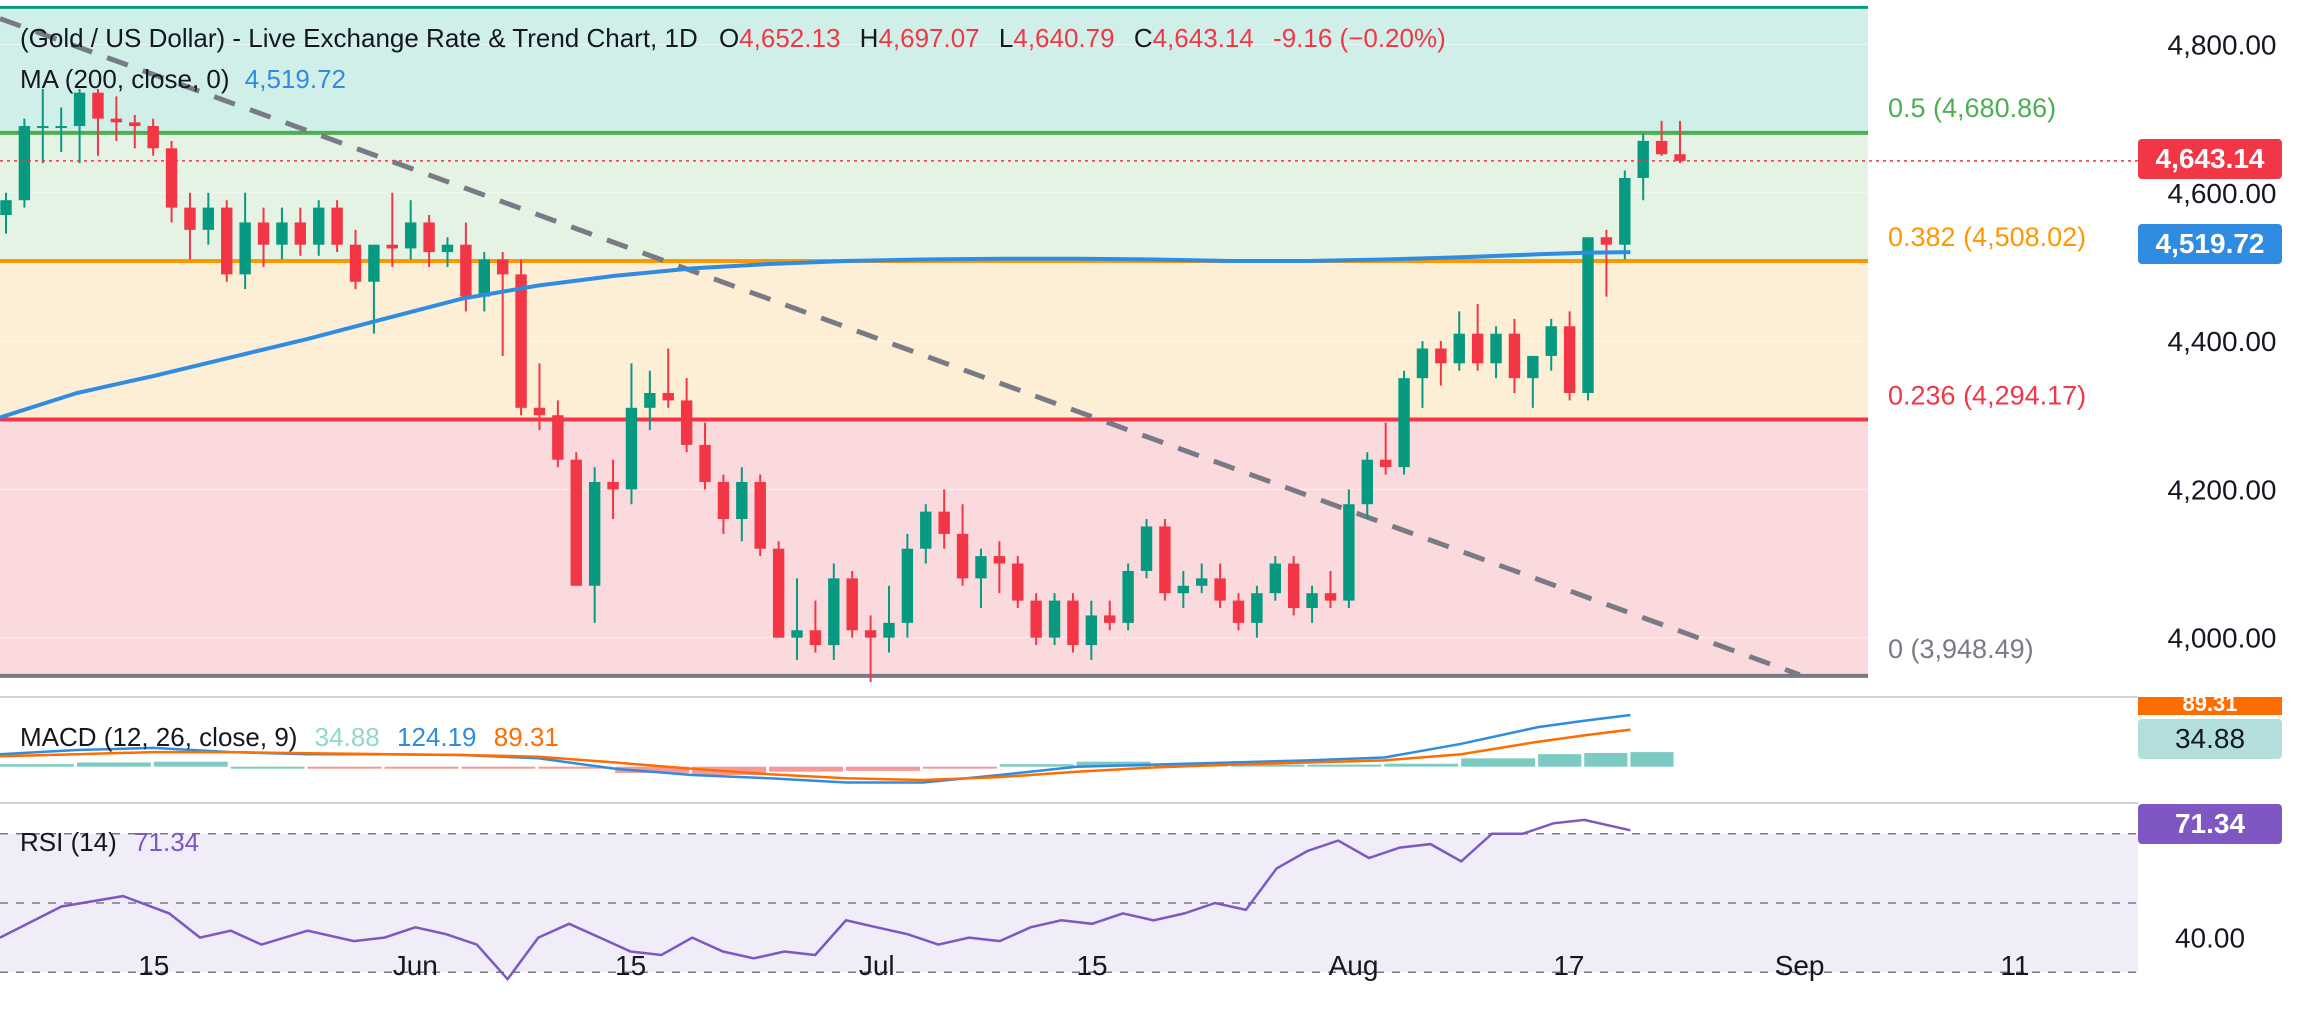 The width and height of the screenshot is (2300, 1030). I want to click on rsi-value-tag-label: 71.34, so click(2210, 823).